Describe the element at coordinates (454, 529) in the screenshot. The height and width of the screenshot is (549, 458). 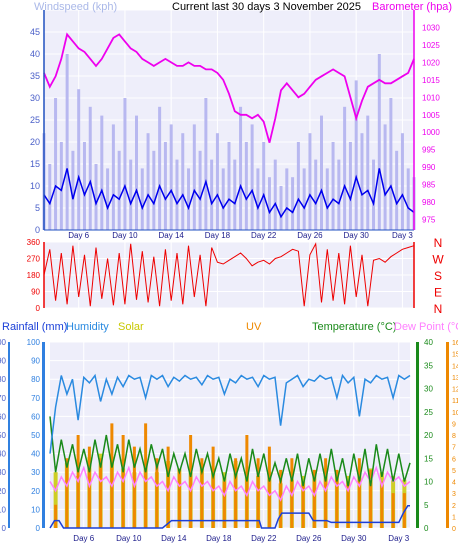
I see `uv-tick-label: 0` at that location.